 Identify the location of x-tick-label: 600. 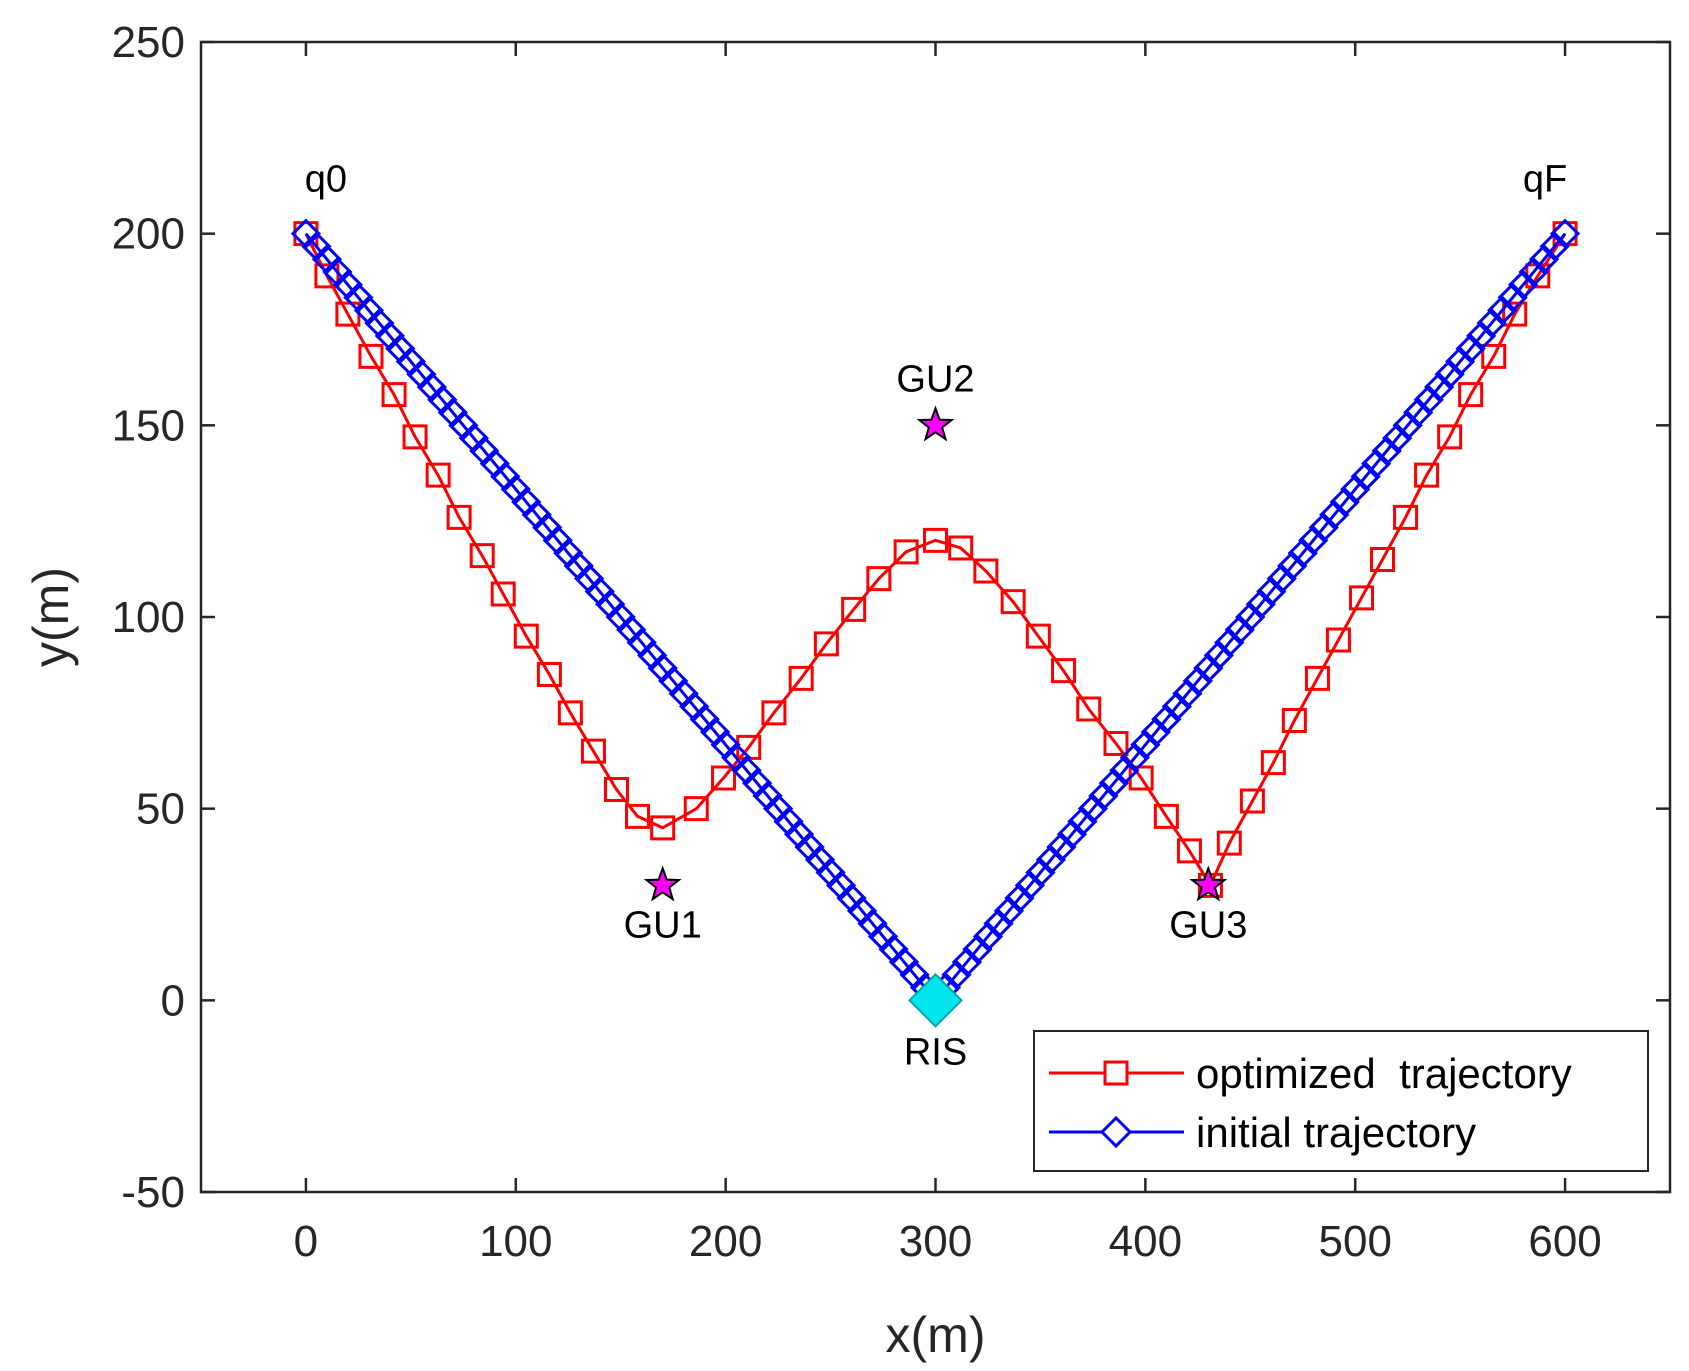
(1564, 1241).